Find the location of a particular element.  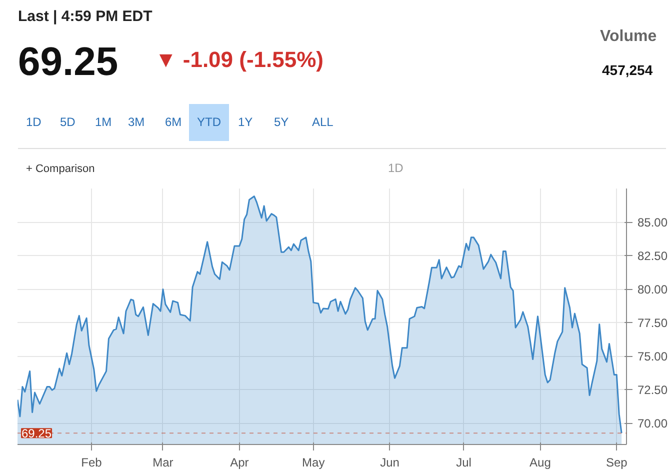

text: 1M is located at coordinates (103, 122).